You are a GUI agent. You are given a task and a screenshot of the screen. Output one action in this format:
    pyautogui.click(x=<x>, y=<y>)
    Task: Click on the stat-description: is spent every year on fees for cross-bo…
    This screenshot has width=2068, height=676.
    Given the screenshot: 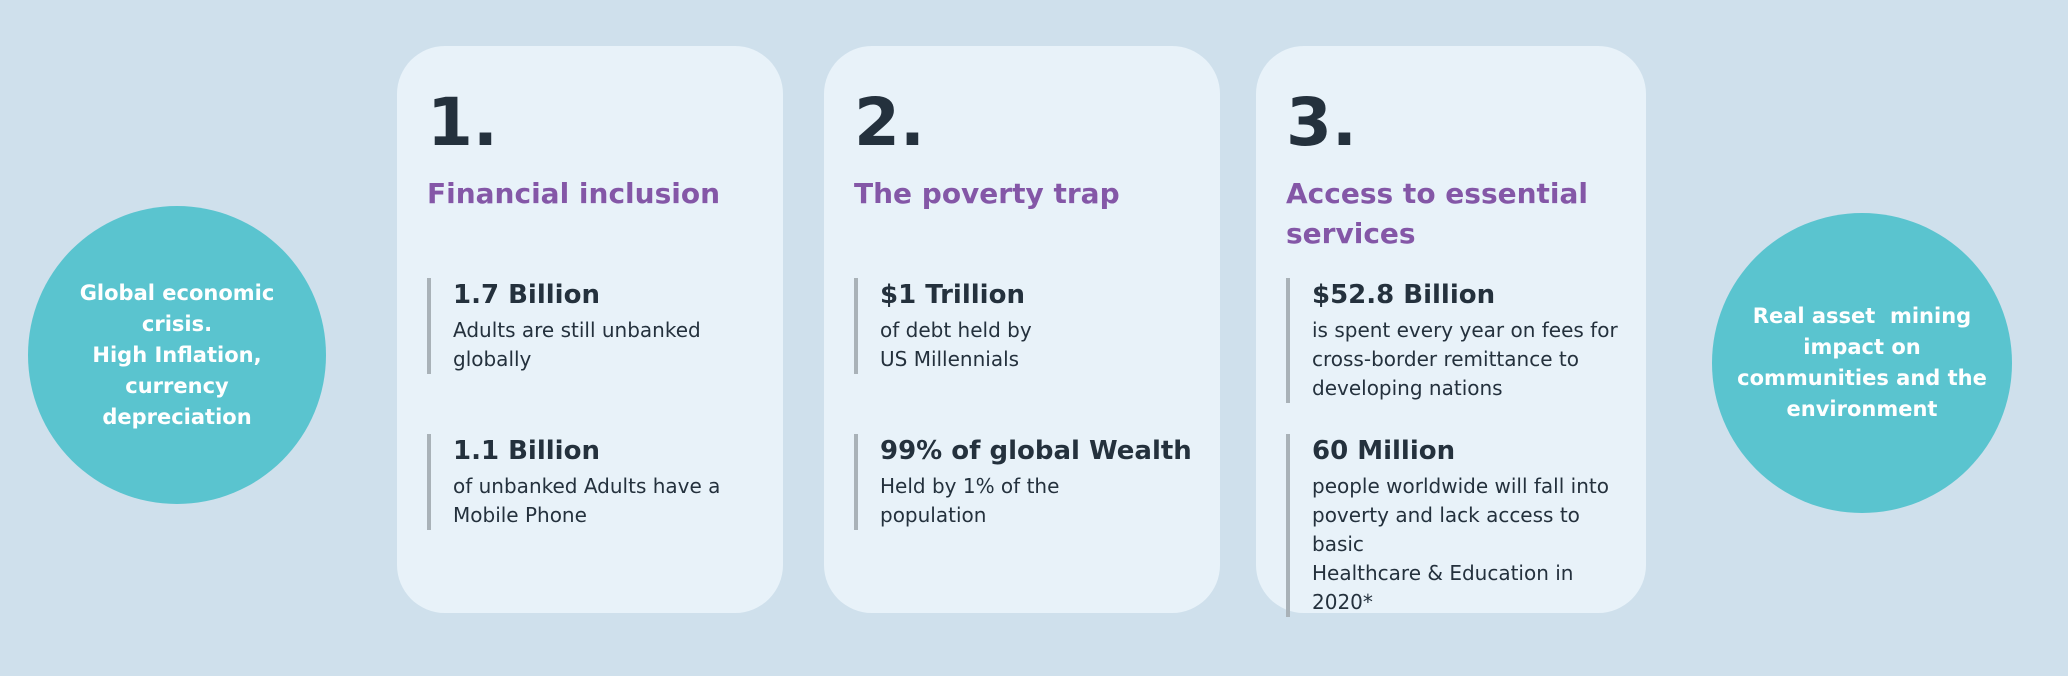 What is the action you would take?
    pyautogui.click(x=1465, y=359)
    